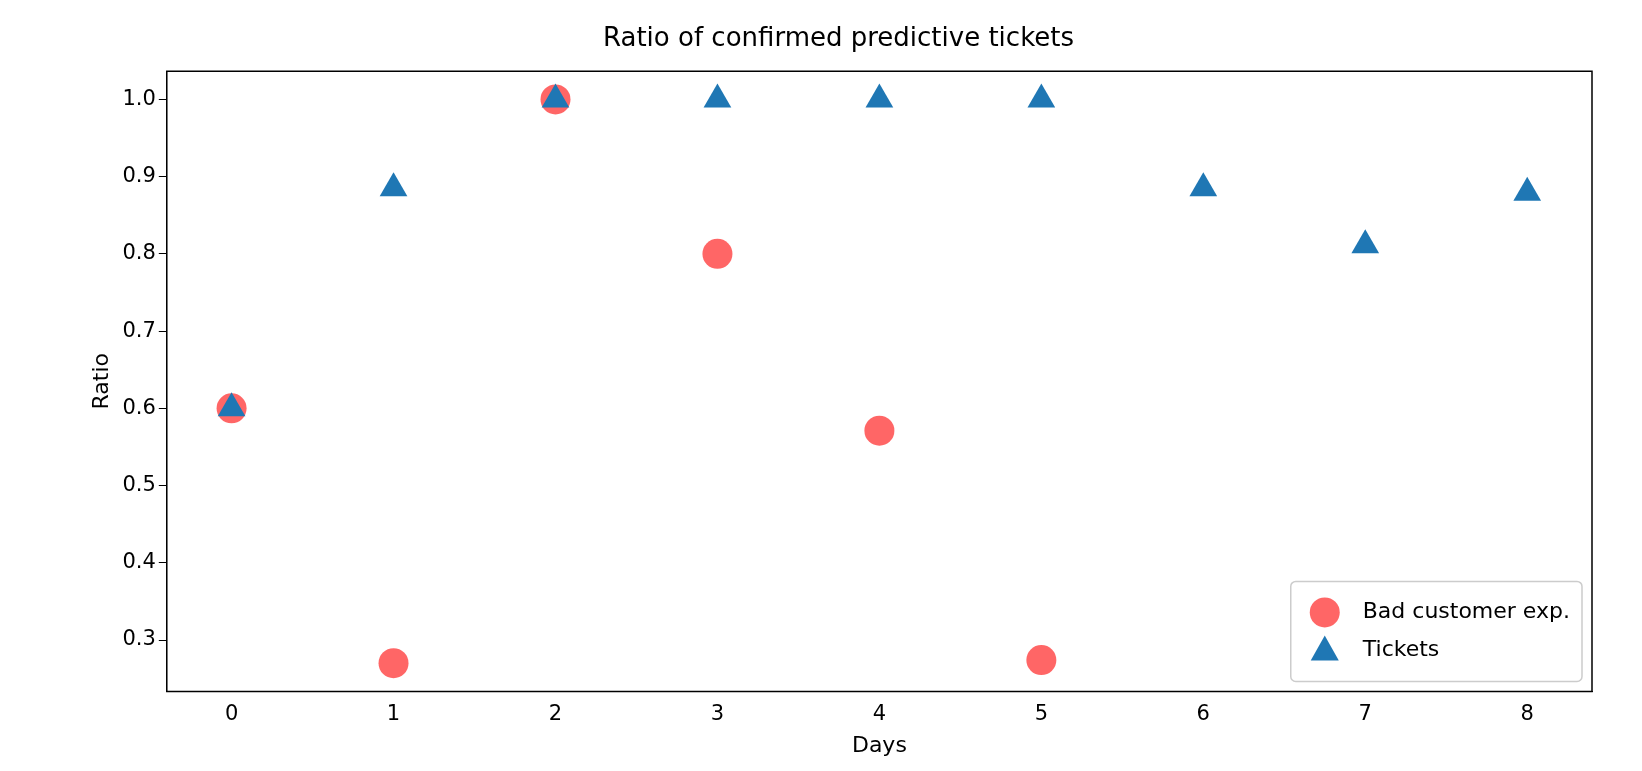 The height and width of the screenshot is (771, 1642). What do you see at coordinates (393, 713) in the screenshot?
I see `x-tick-label: 1` at bounding box center [393, 713].